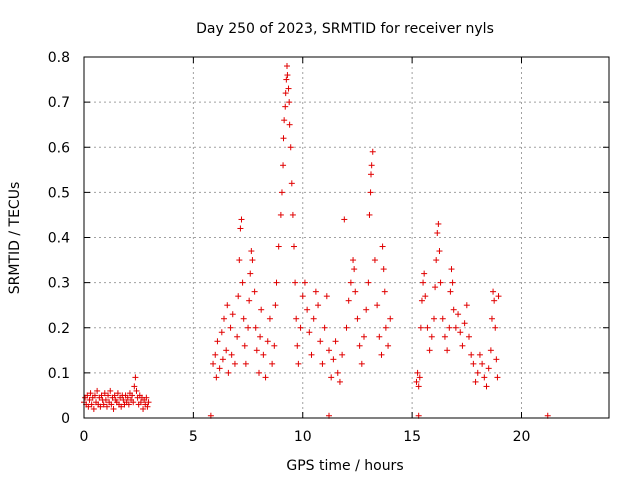 The height and width of the screenshot is (480, 640). What do you see at coordinates (59, 238) in the screenshot?
I see `y-tick-labels: 0 0.1 0.2 0.3 0.4 0.5 0.6 0.7 0.8` at bounding box center [59, 238].